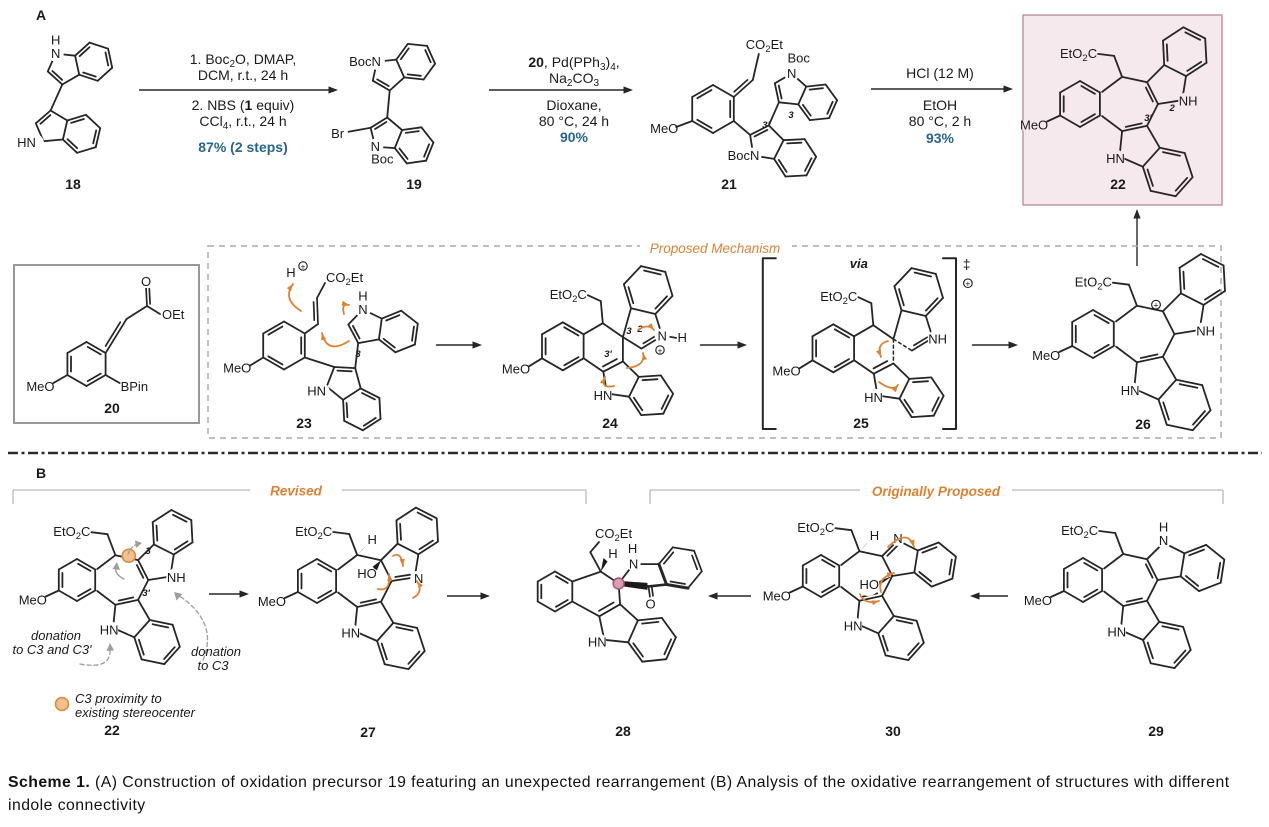 This screenshot has width=1269, height=827. What do you see at coordinates (859, 263) in the screenshot?
I see `svg-text: via` at bounding box center [859, 263].